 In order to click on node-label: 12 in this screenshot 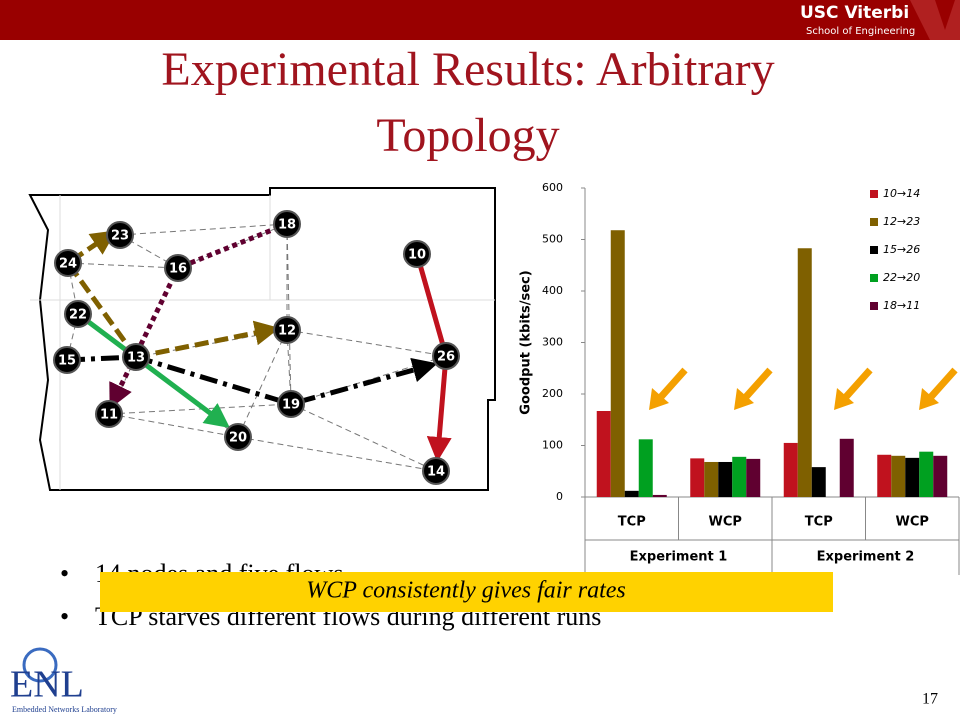, I will do `click(287, 331)`.